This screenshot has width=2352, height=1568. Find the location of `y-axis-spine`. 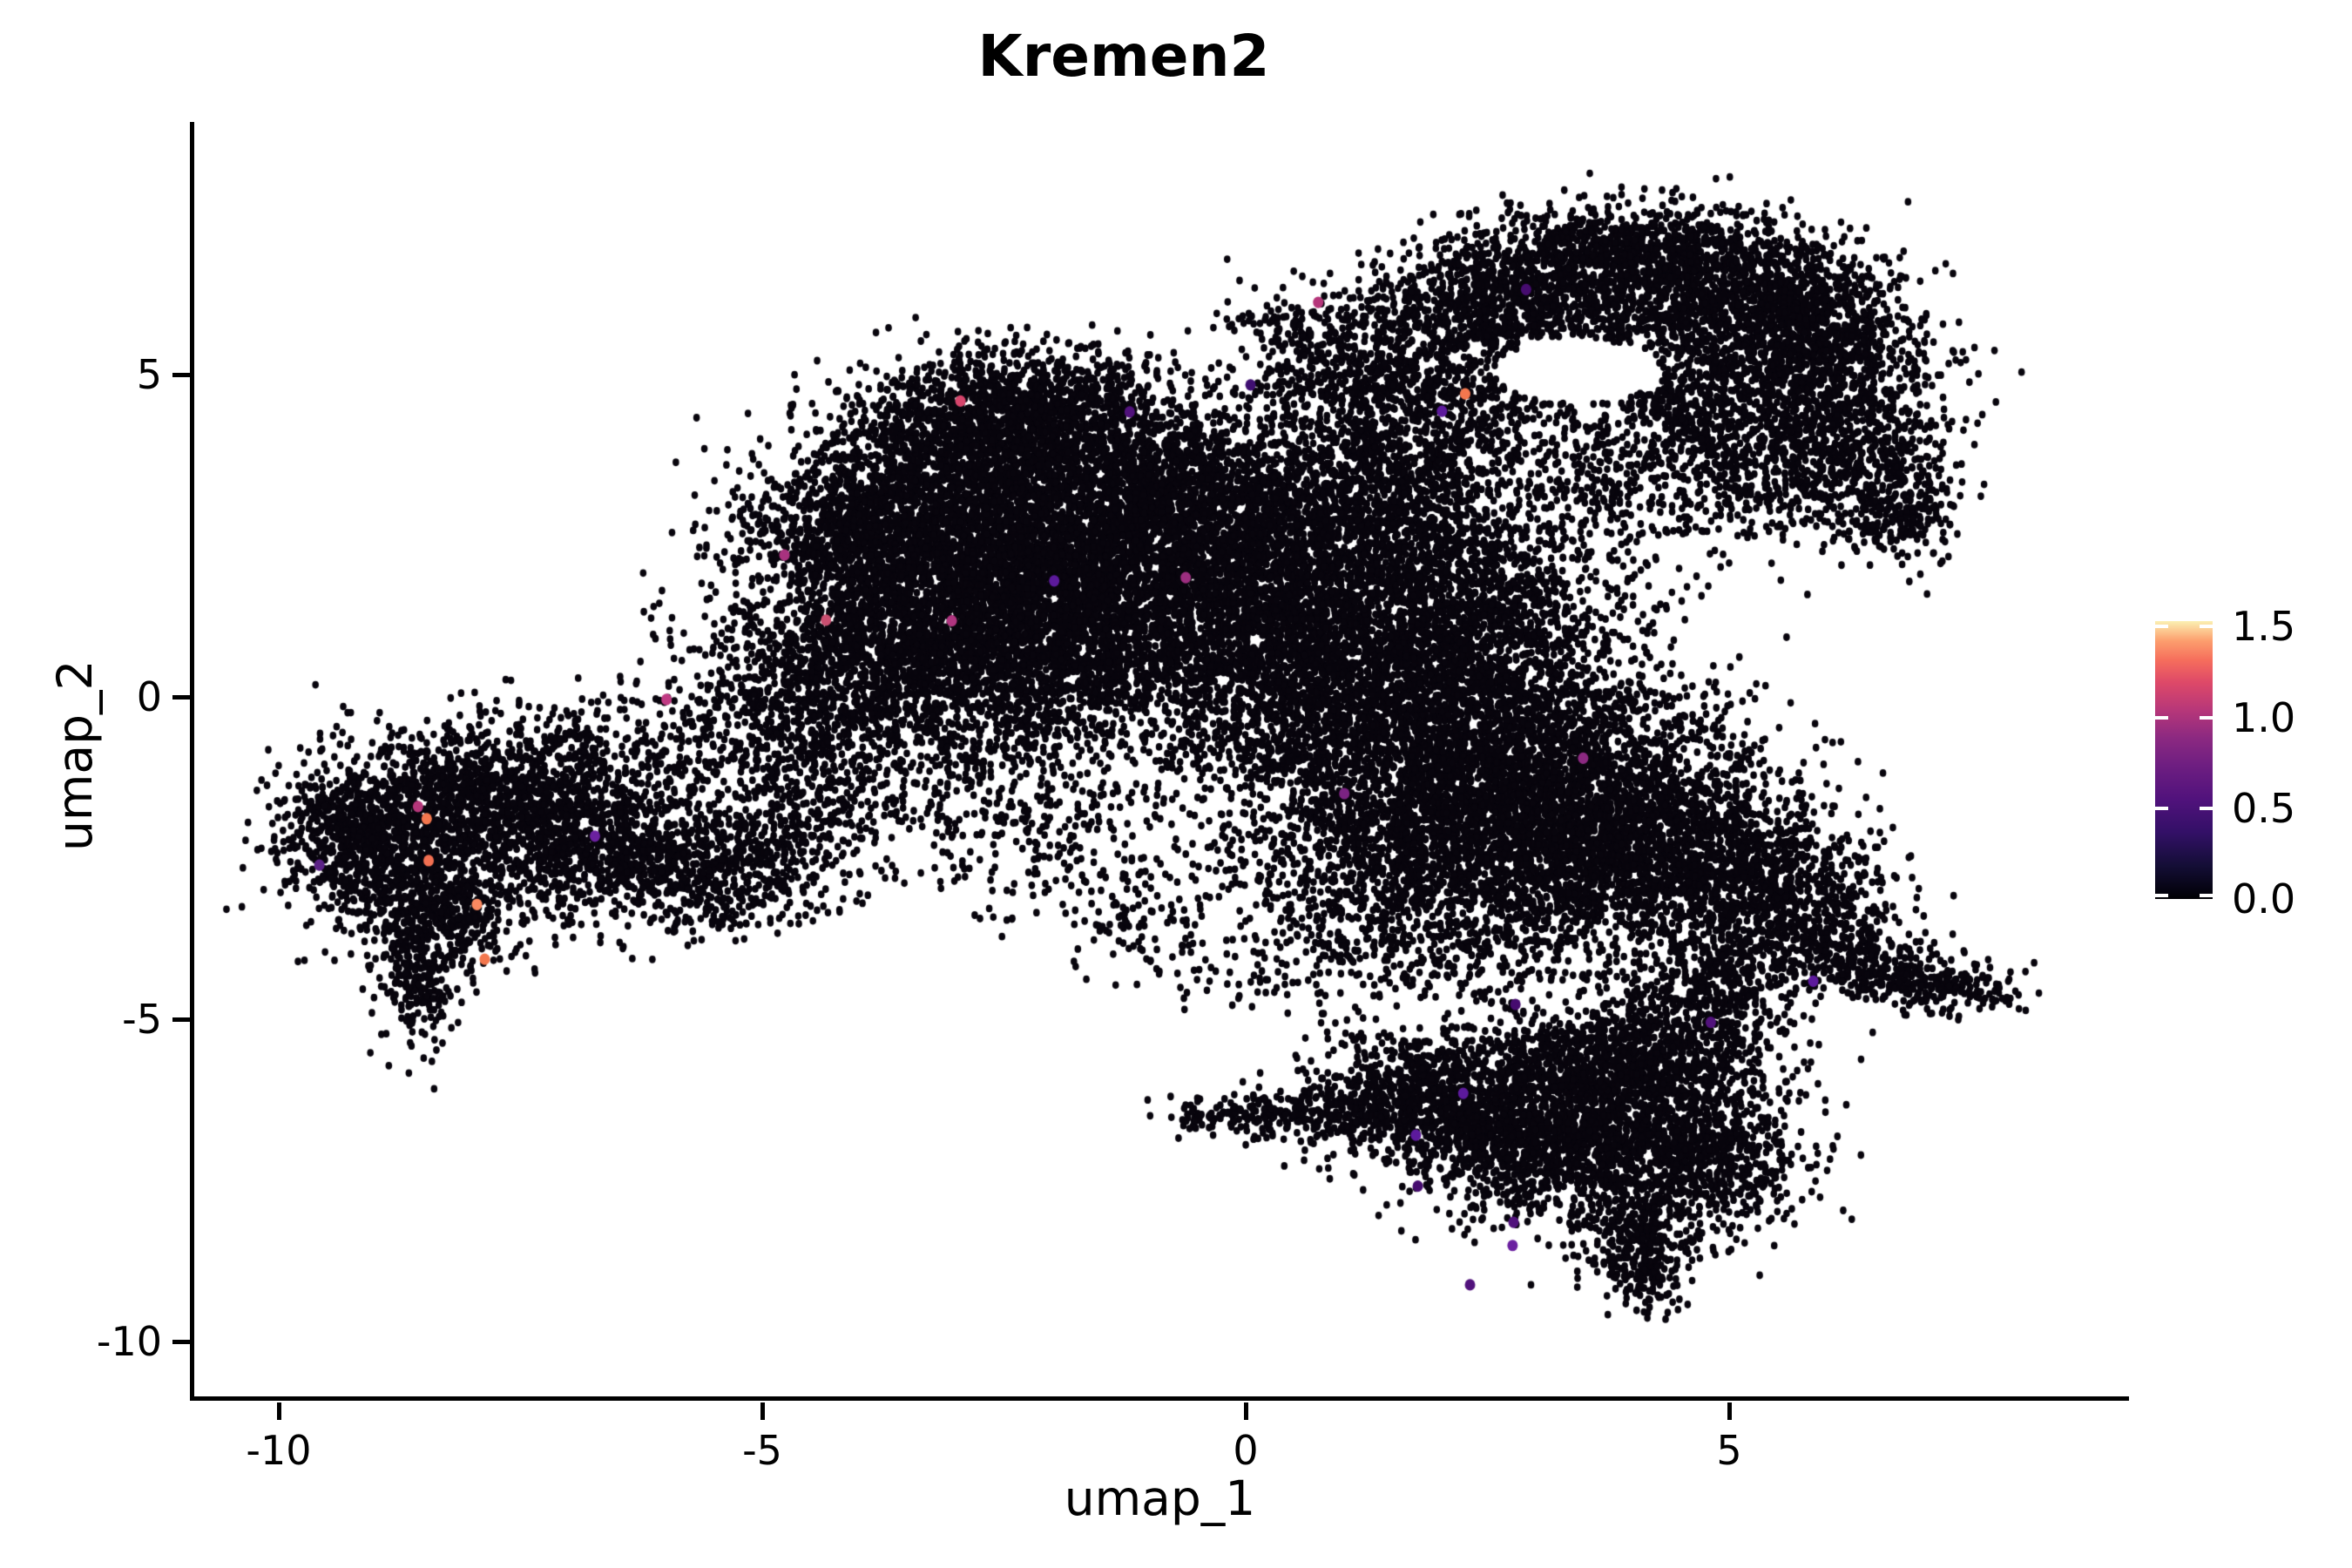

y-axis-spine is located at coordinates (192, 761).